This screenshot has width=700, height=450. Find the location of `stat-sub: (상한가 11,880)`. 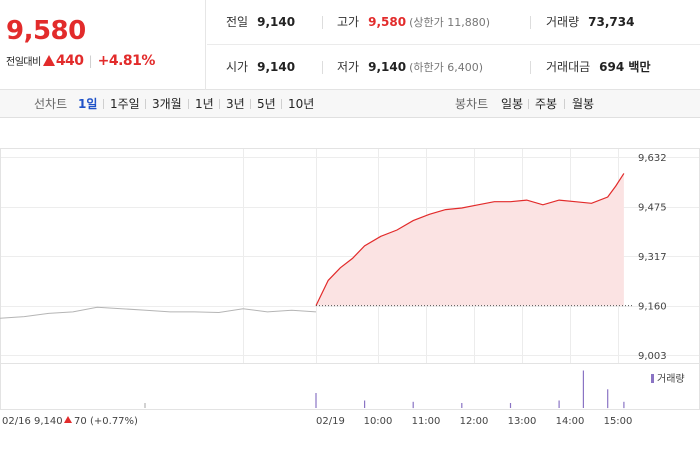

stat-sub: (상한가 11,880) is located at coordinates (449, 22).